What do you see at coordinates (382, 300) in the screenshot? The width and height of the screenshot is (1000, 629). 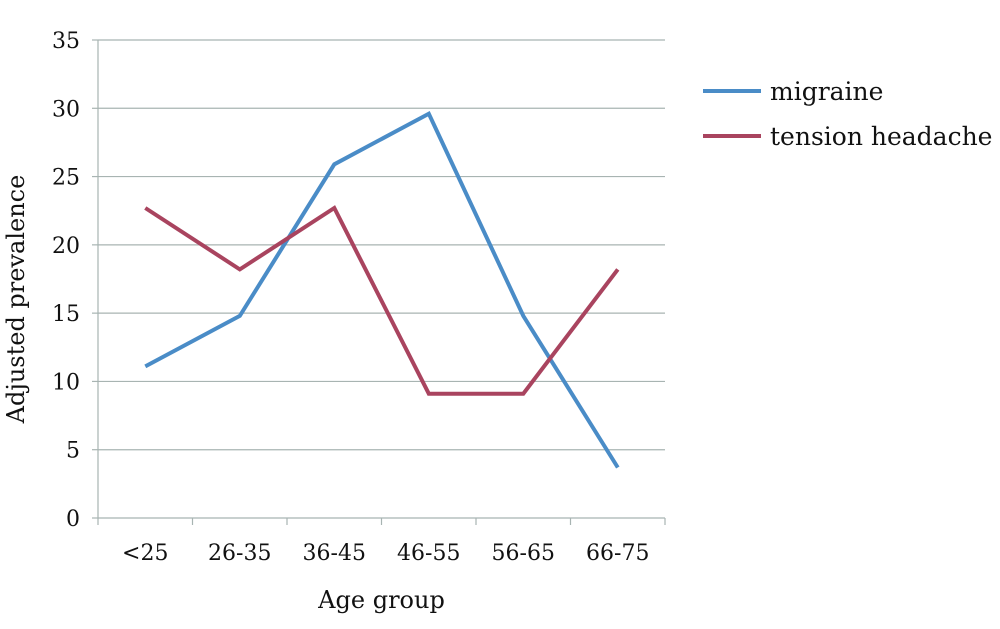 I see `series-line-tension-headache` at bounding box center [382, 300].